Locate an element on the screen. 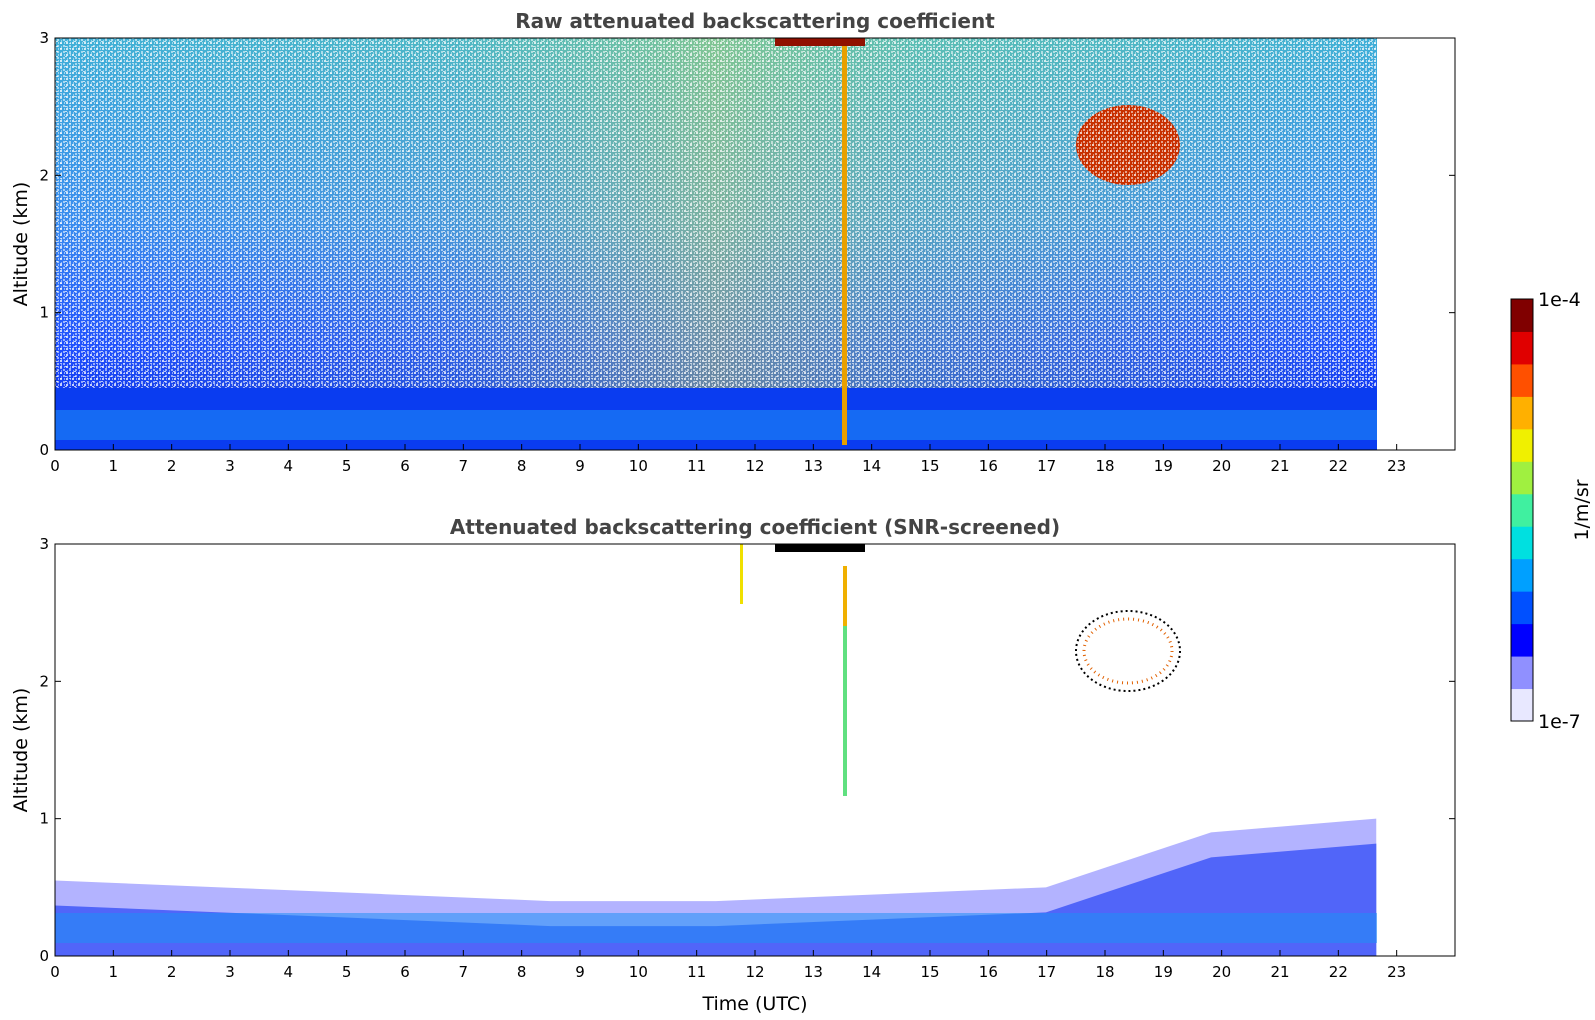  x-axis-label: Time (UTC) is located at coordinates (754, 1004).